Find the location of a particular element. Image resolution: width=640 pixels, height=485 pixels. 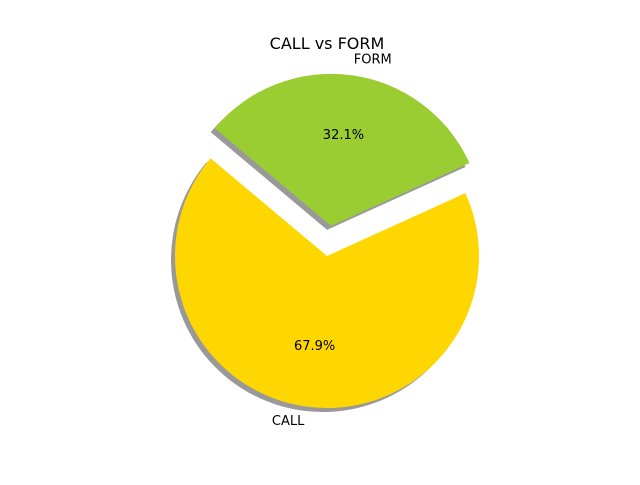

slice-pct-form: 32.1% is located at coordinates (343, 135).